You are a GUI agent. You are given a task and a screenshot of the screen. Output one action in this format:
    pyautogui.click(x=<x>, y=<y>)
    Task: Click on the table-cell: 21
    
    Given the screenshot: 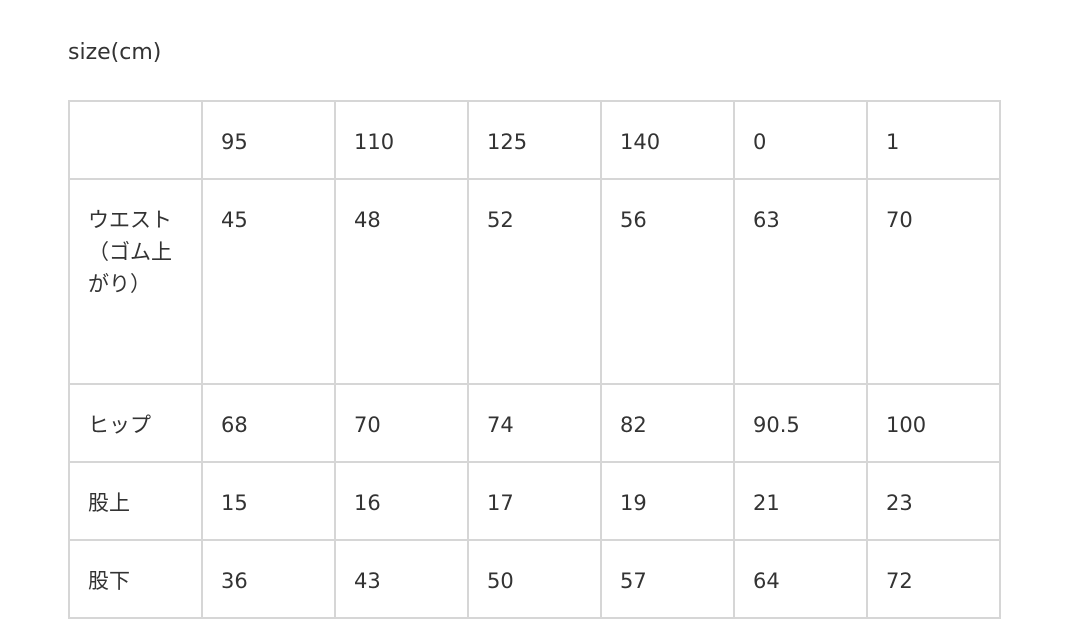 What is the action you would take?
    pyautogui.click(x=800, y=501)
    